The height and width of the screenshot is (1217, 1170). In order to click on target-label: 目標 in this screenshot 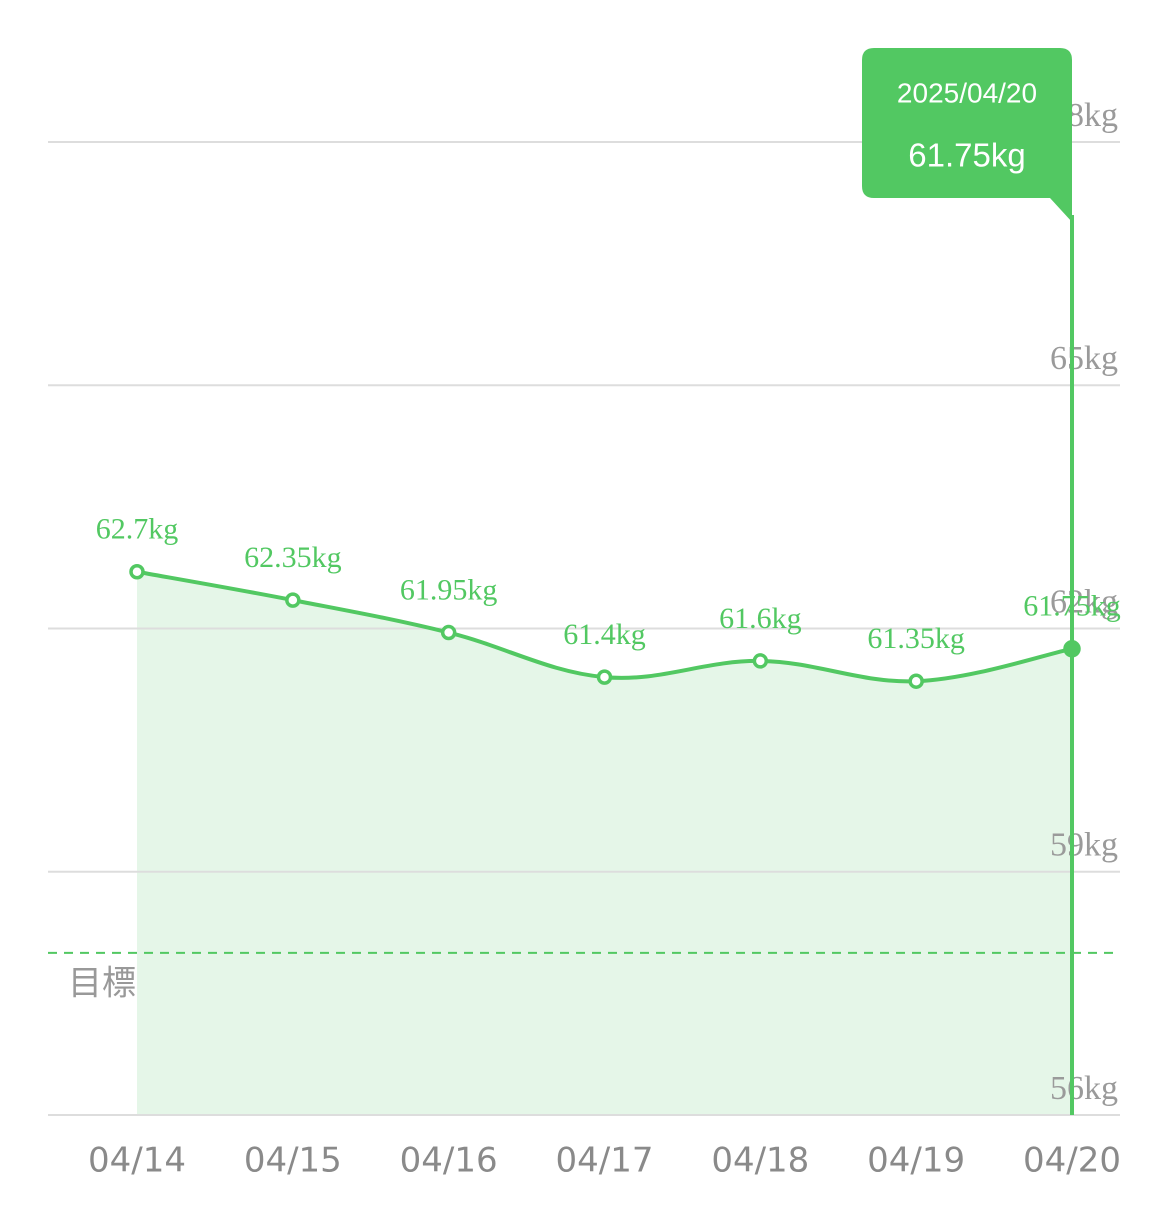, I will do `click(102, 983)`.